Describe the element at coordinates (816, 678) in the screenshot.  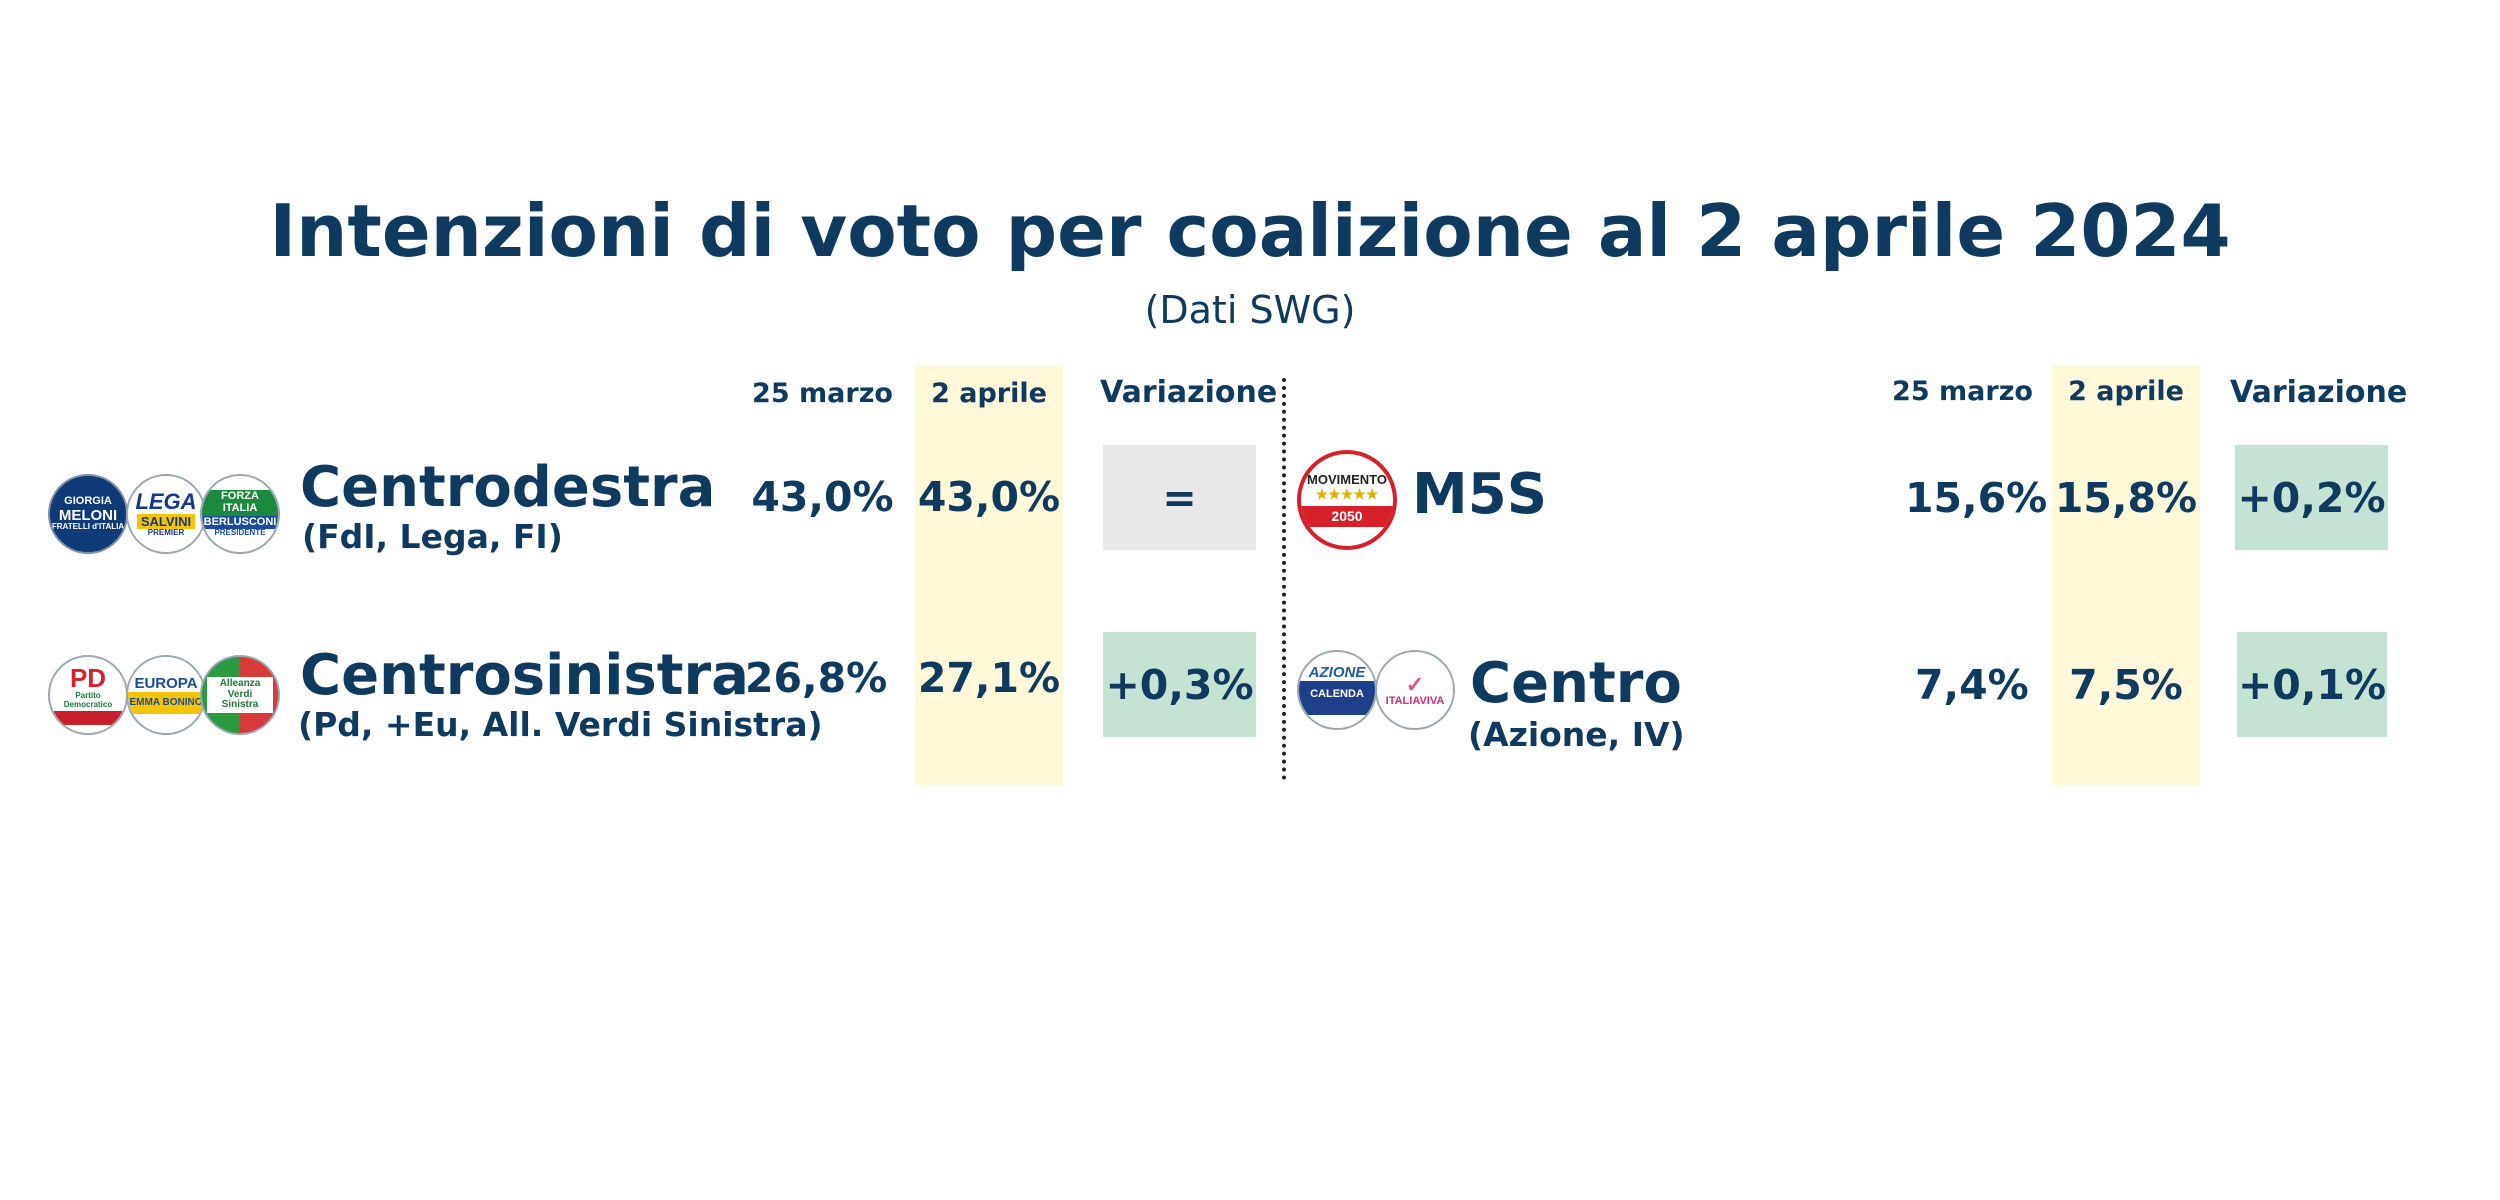
I see `centrosinistra-prev: 26,8%` at that location.